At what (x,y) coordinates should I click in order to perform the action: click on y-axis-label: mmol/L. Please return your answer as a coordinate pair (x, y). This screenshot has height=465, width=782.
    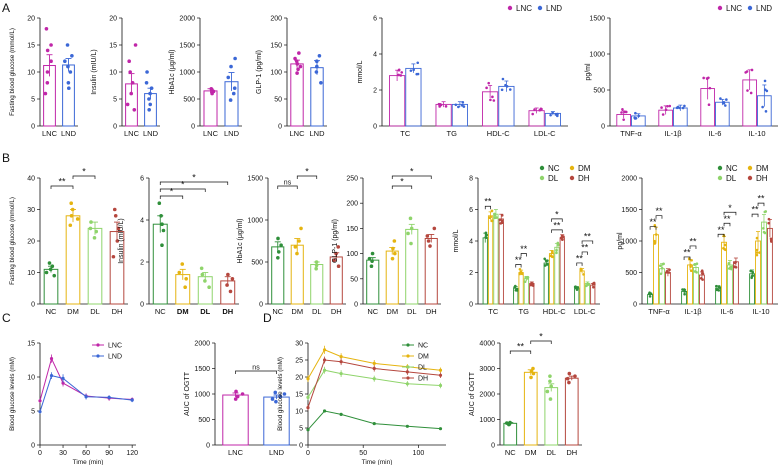
    Looking at the image, I should click on (456, 240).